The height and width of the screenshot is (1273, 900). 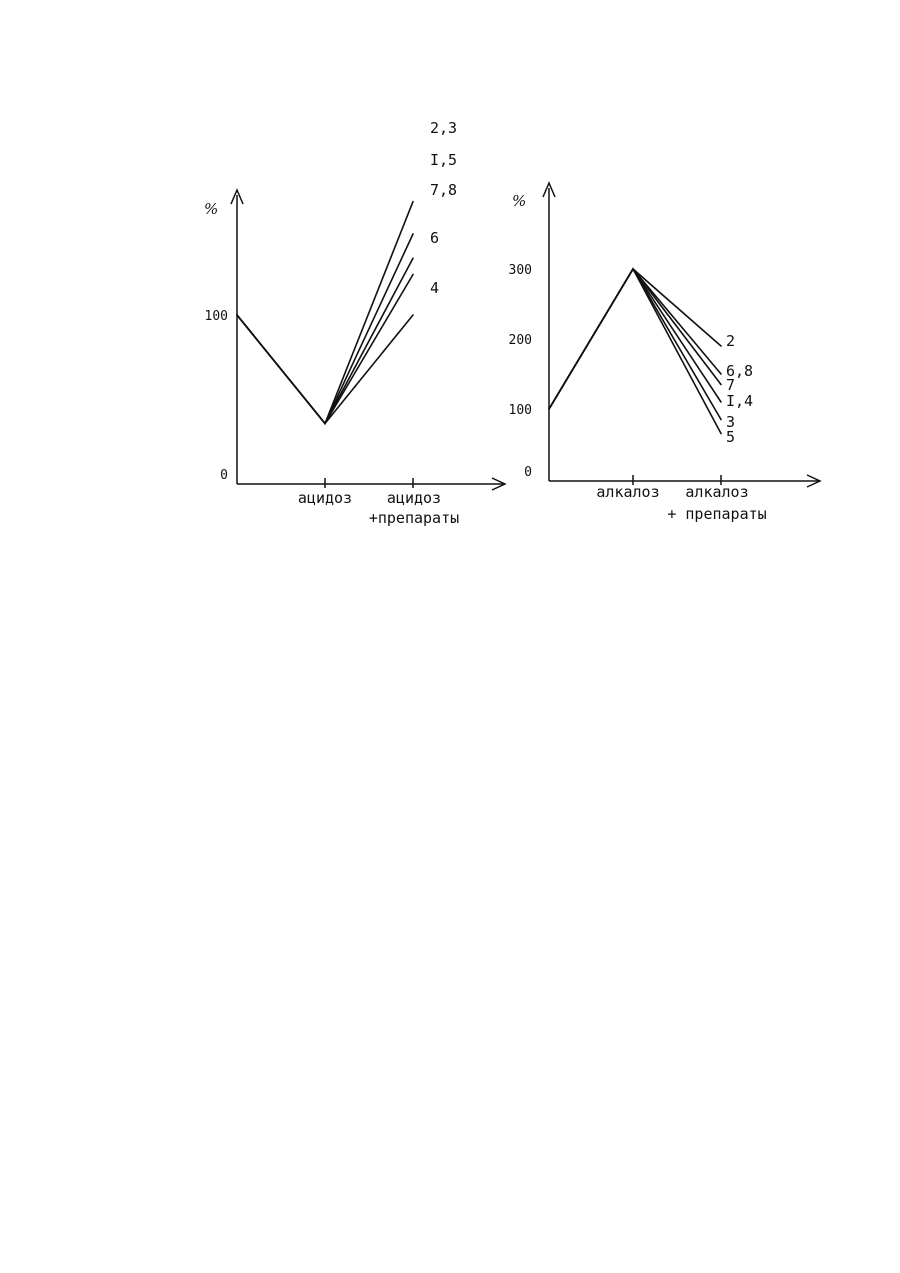 I want to click on y-tick-label: 200, so click(x=520, y=340).